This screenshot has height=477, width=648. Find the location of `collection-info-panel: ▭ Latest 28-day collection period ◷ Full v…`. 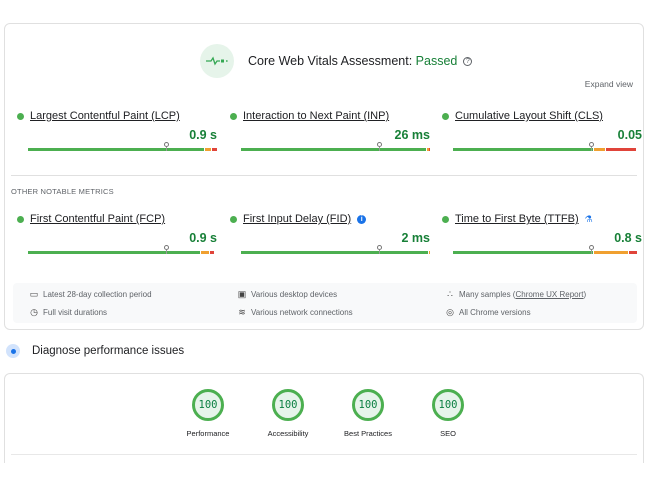

collection-info-panel: ▭ Latest 28-day collection period ◷ Full v… is located at coordinates (325, 303).